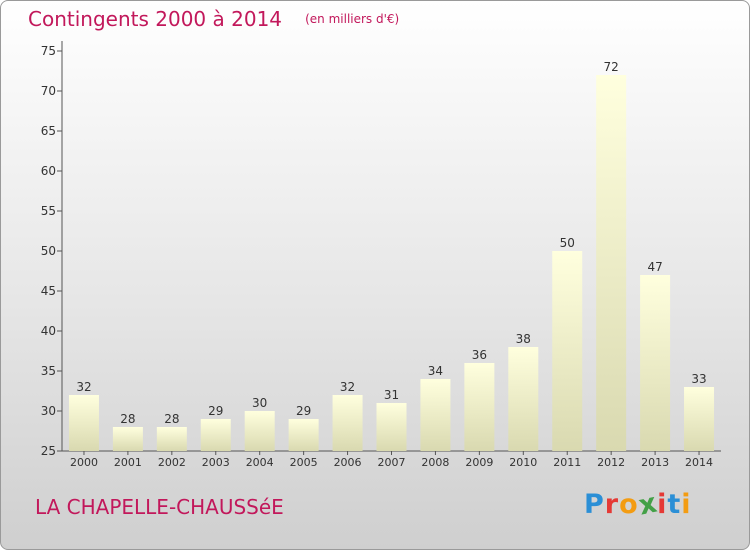  Describe the element at coordinates (674, 504) in the screenshot. I see `logo-letter: t` at that location.